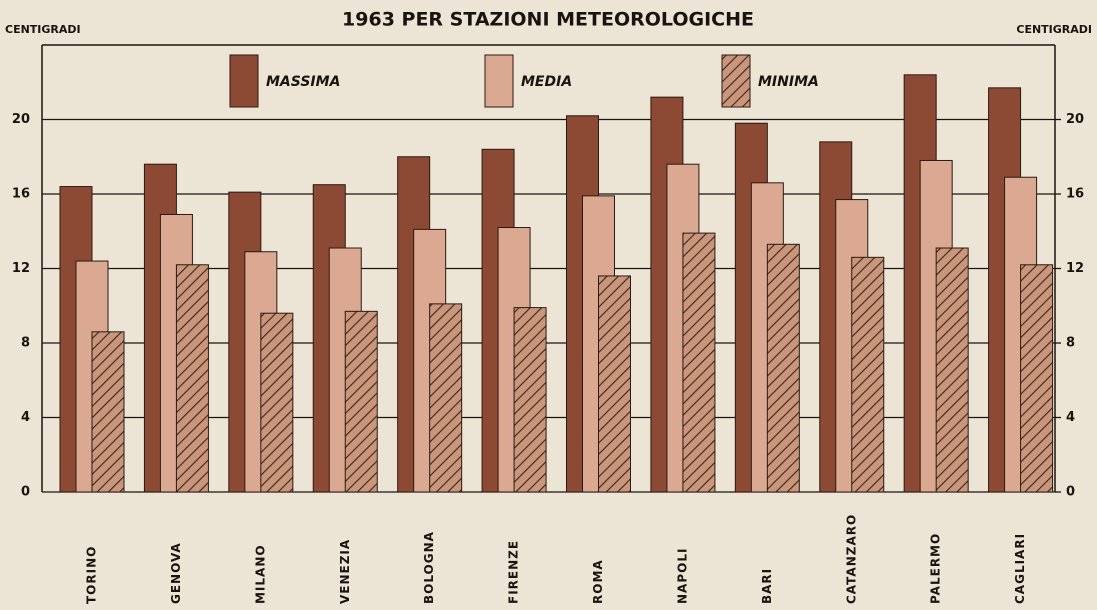  Describe the element at coordinates (345, 571) in the screenshot. I see `x-tick-label: VENEZIA` at that location.